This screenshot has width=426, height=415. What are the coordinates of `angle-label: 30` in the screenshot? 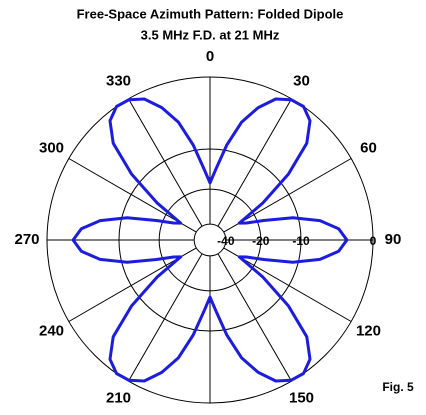 It's located at (301, 80).